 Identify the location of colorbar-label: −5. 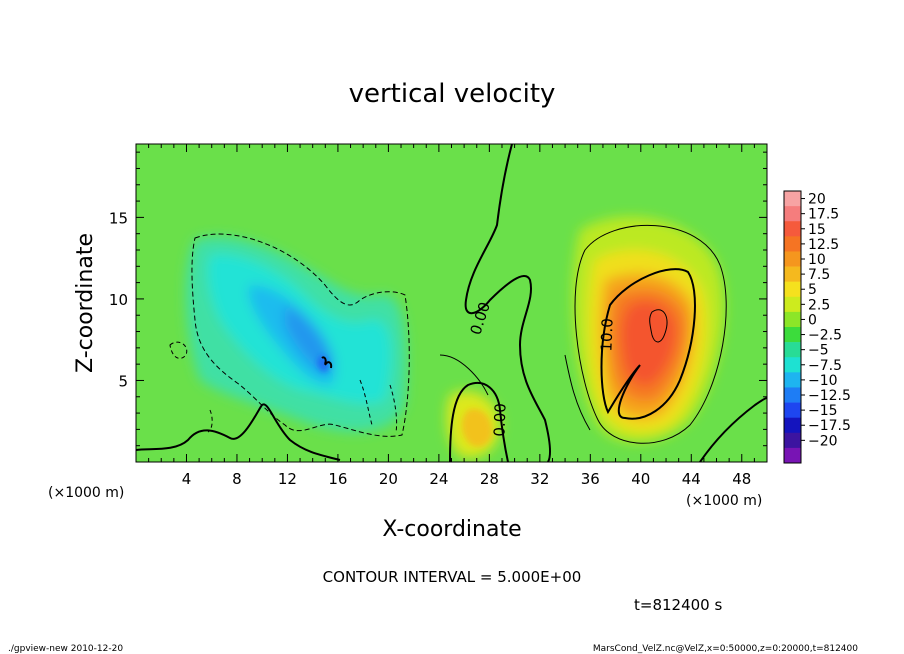
(818, 351).